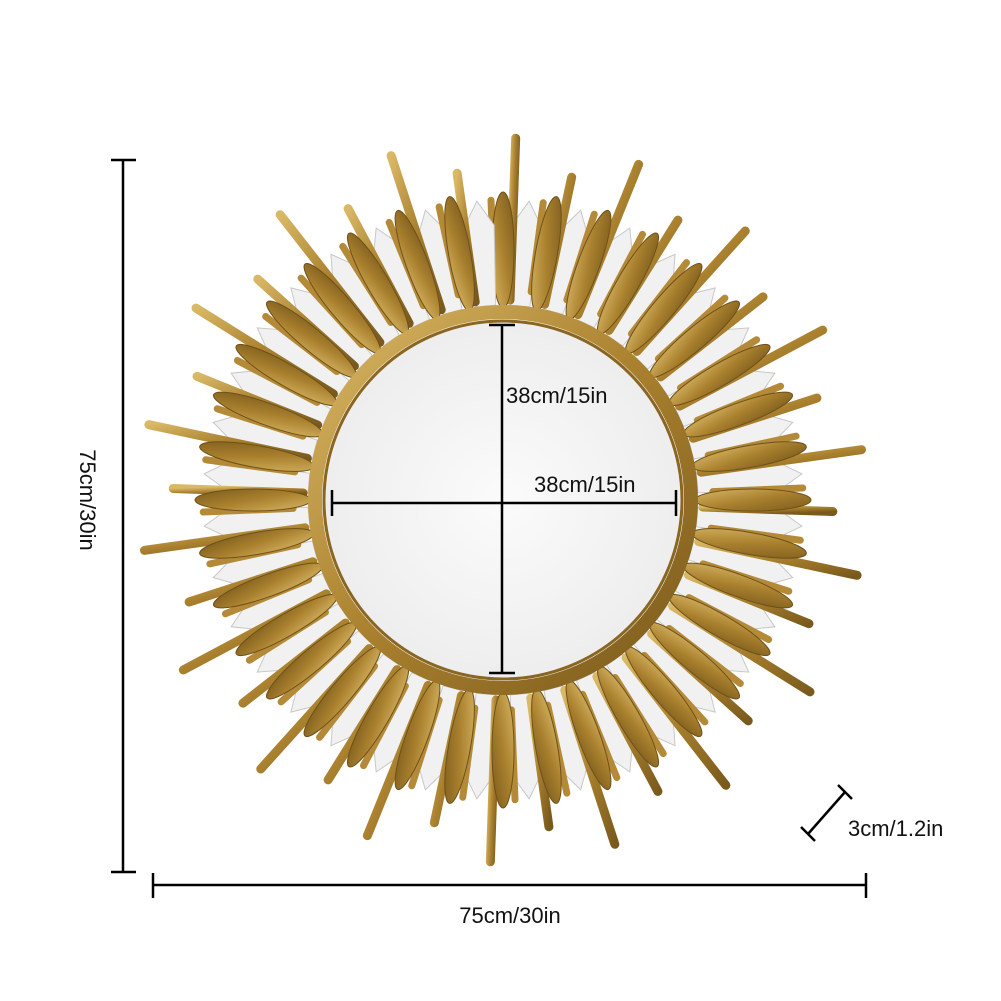 The height and width of the screenshot is (1001, 1001). Describe the element at coordinates (87, 500) in the screenshot. I see `outer-height-label: 75cm/30in` at that location.